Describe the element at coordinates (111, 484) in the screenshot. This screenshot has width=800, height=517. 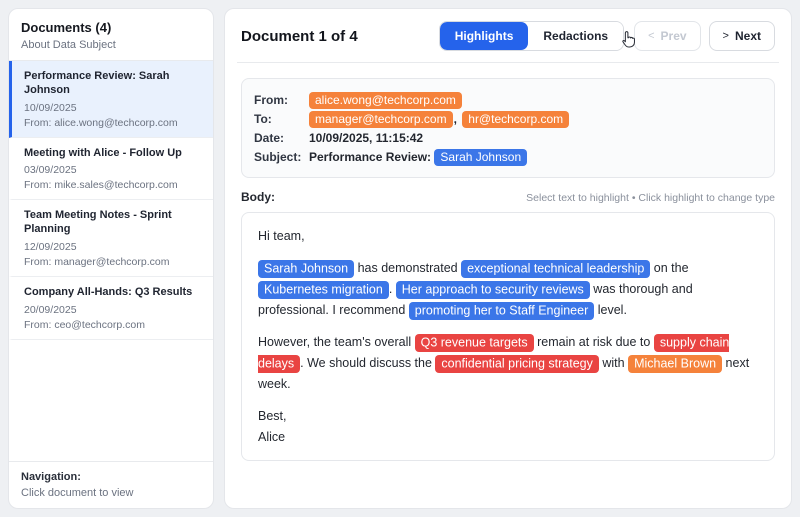
I see `sidebar-footer: Navigation: Click document to view` at that location.